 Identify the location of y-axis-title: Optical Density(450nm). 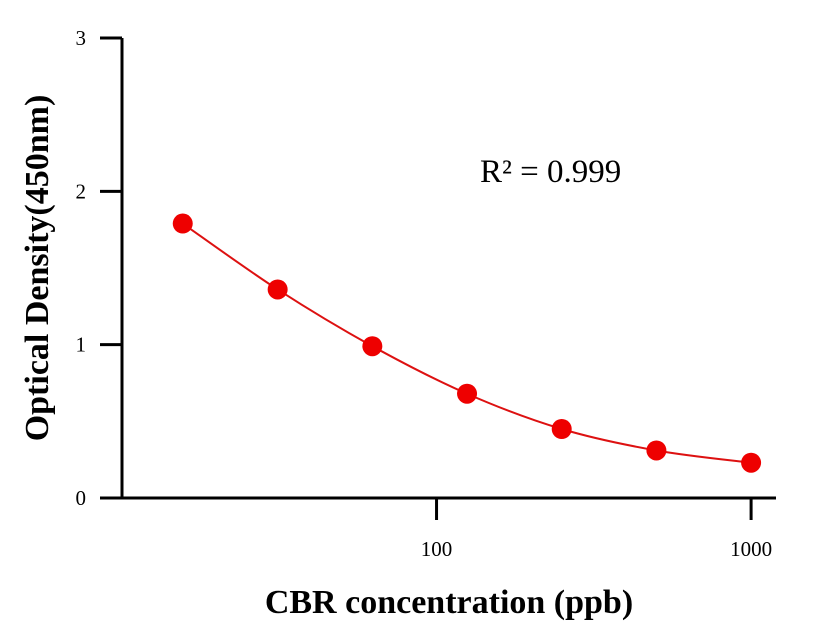
(37, 268).